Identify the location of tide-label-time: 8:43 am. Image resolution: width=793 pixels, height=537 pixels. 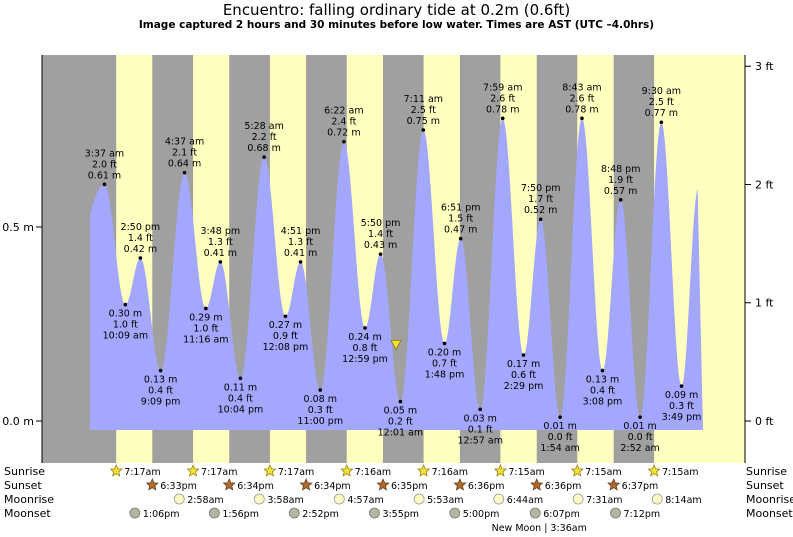
(581, 87).